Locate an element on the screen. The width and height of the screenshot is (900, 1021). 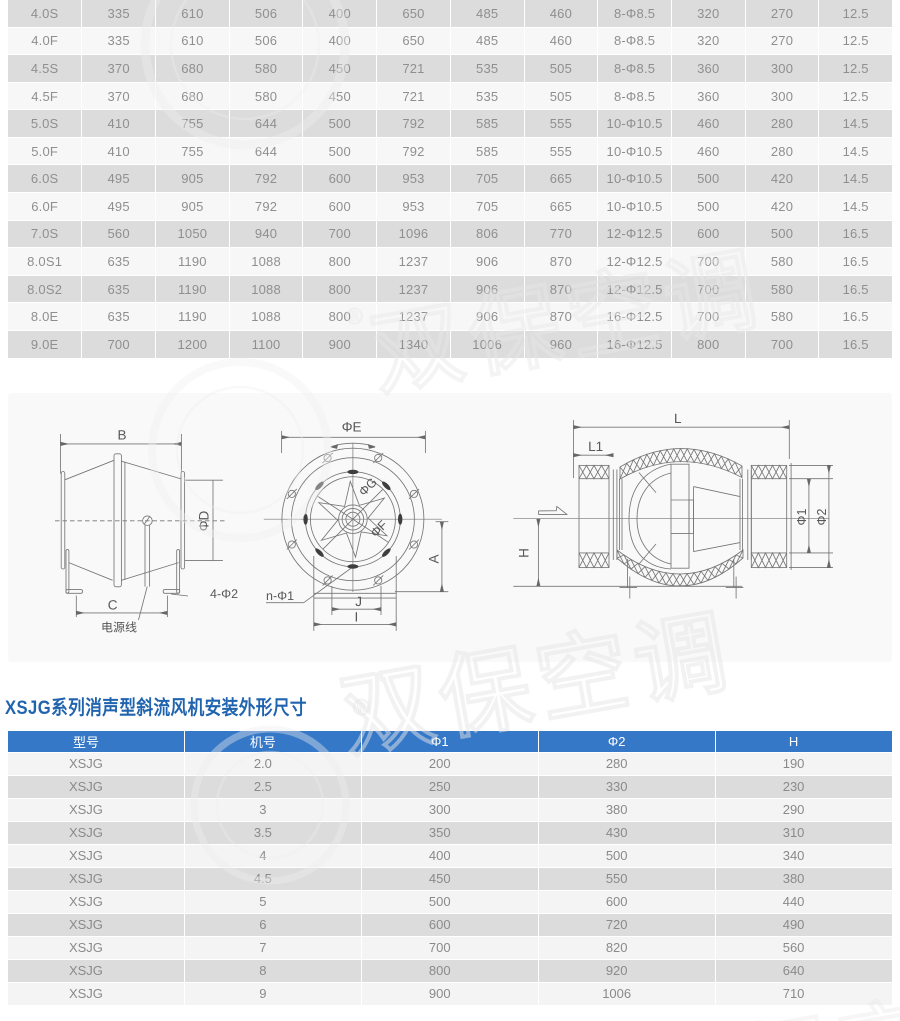
svg-text: 4-Φ2 is located at coordinates (224, 594).